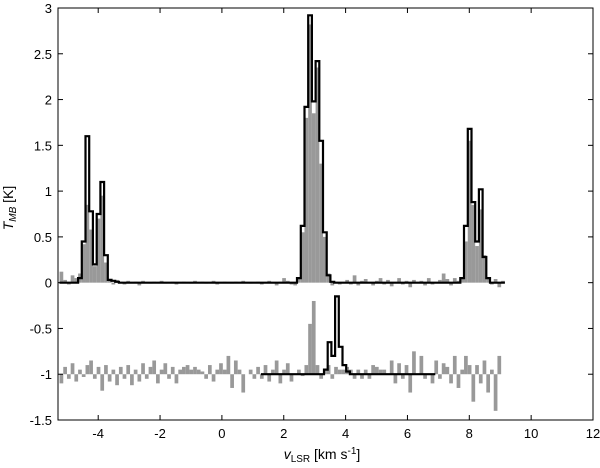 The width and height of the screenshot is (600, 468). What do you see at coordinates (41, 328) in the screenshot?
I see `y-tick-label: -0.5` at bounding box center [41, 328].